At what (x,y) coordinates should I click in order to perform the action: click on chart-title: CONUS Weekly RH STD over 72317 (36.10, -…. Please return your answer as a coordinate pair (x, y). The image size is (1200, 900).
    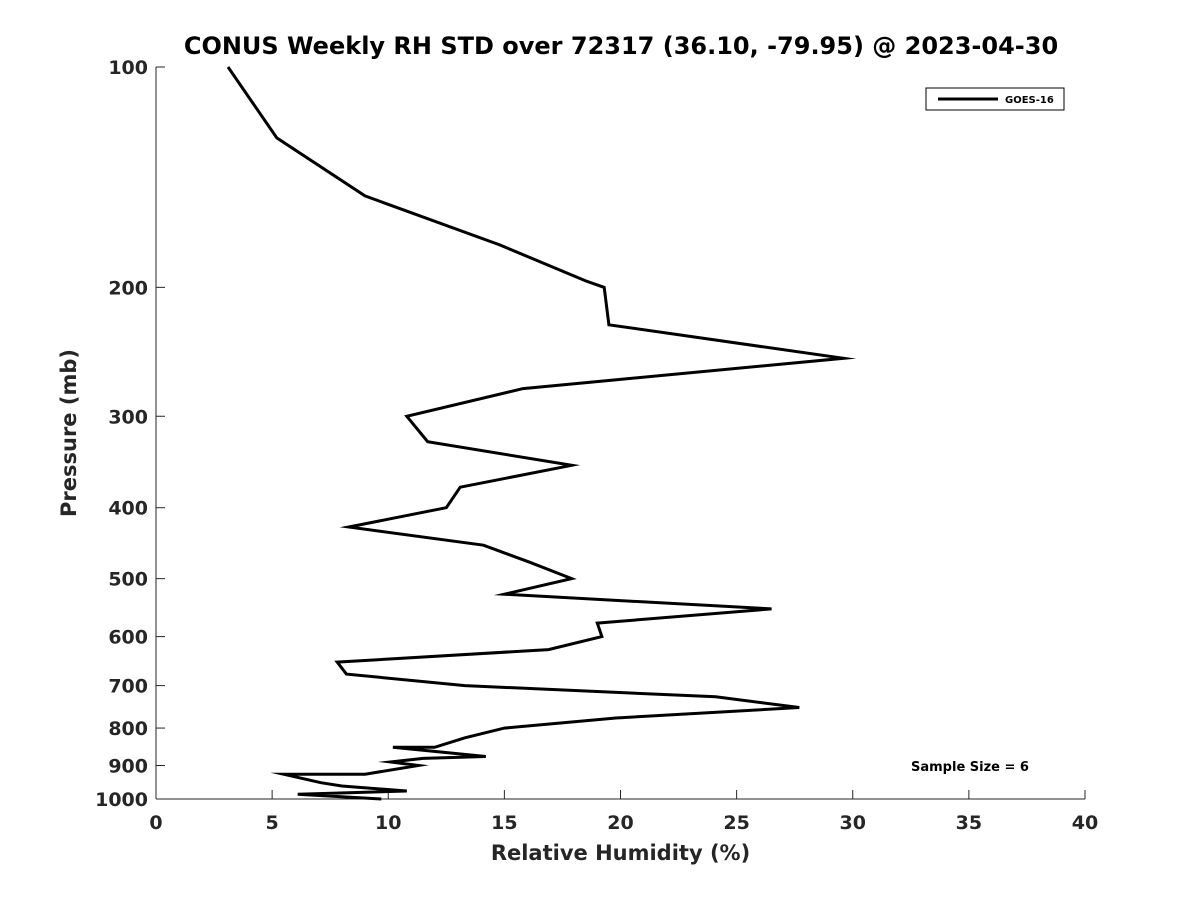
    Looking at the image, I should click on (621, 46).